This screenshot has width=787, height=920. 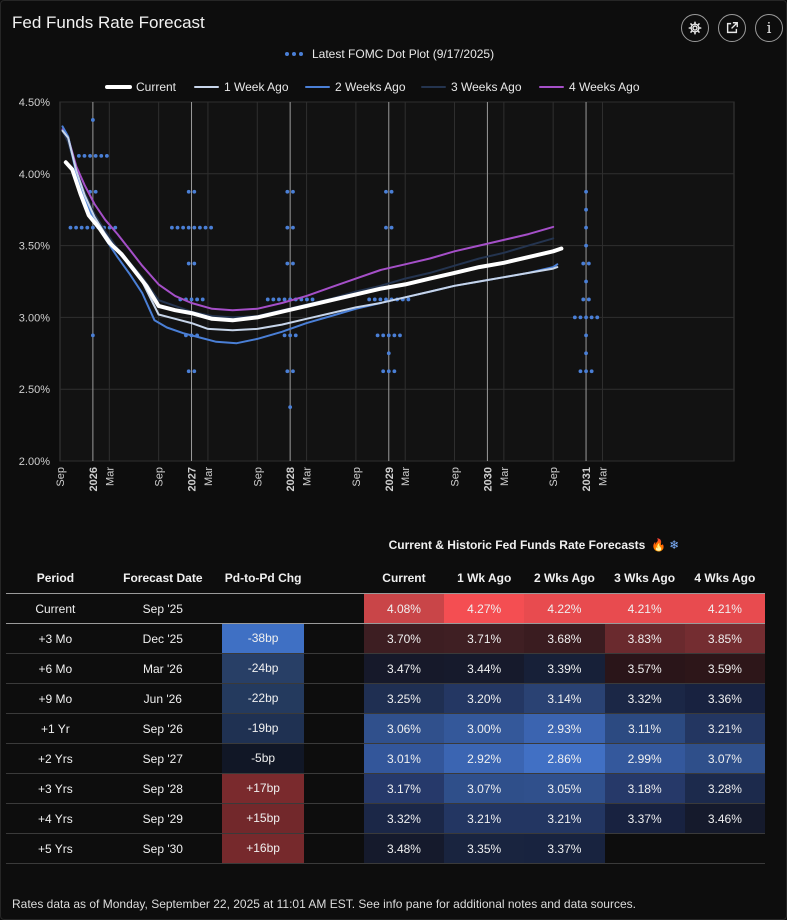 I want to click on series-line-4-weeks-ago, so click(x=308, y=220).